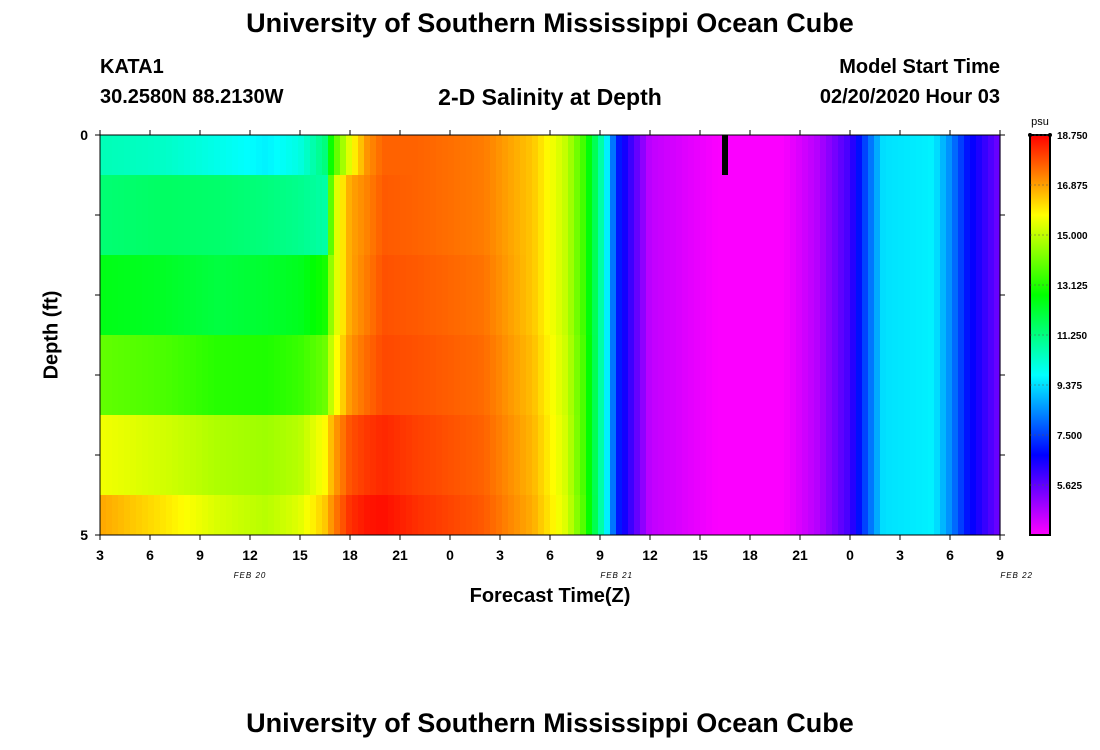  Describe the element at coordinates (600, 555) in the screenshot. I see `x-tick-label: 9` at that location.